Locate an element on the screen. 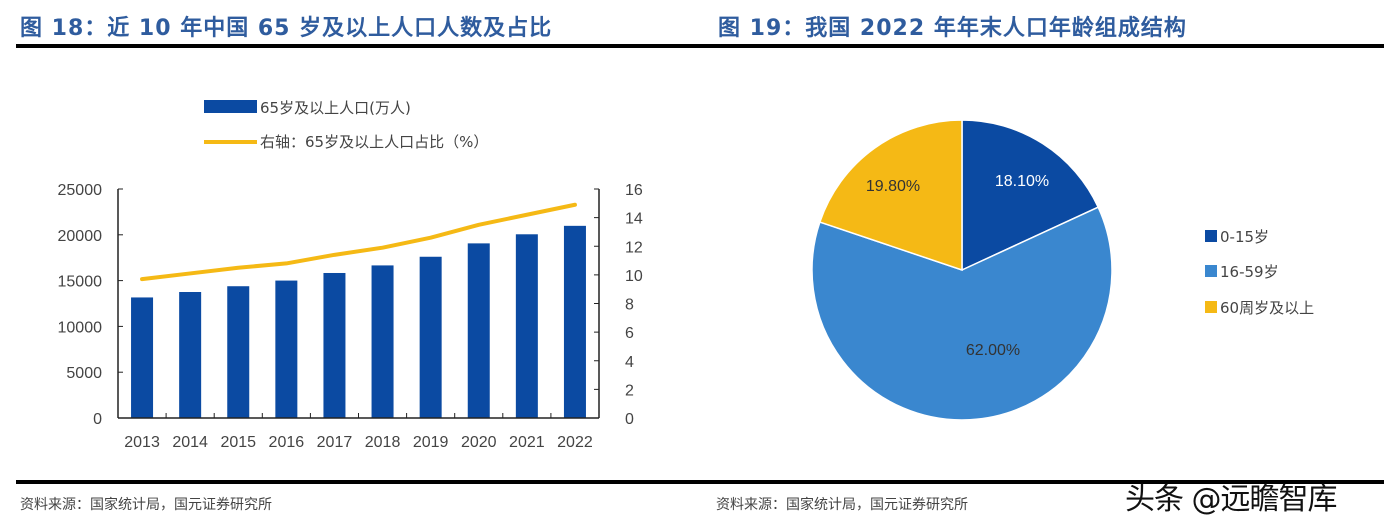  right-tick-label: 4 is located at coordinates (629, 362).